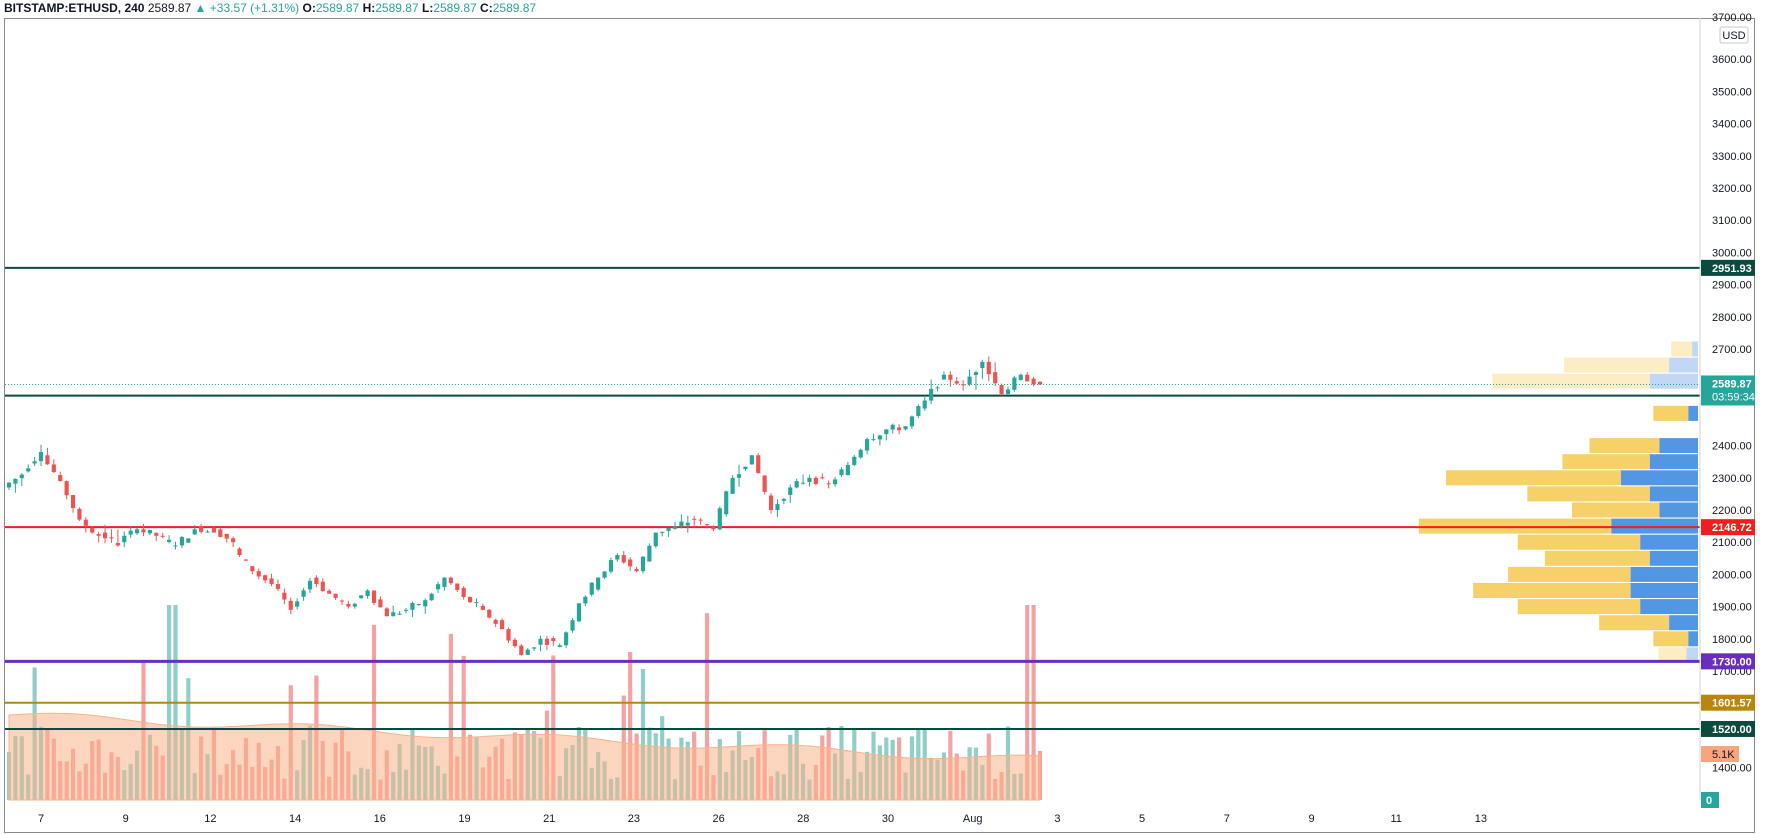 This screenshot has height=834, width=1773. I want to click on time-axis: 7 9 12 14 16 19 21 23 26 28 30 Aug 3 5 7 9 11 13, so click(762, 819).